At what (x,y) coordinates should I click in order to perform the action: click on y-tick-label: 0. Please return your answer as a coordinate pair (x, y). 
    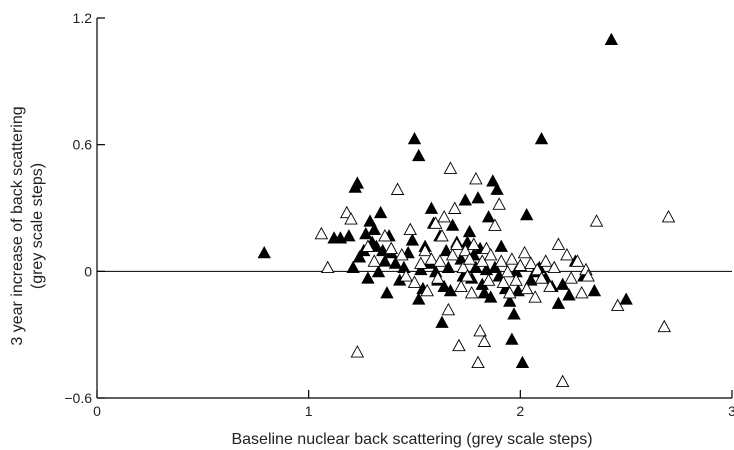
    Looking at the image, I should click on (88, 271).